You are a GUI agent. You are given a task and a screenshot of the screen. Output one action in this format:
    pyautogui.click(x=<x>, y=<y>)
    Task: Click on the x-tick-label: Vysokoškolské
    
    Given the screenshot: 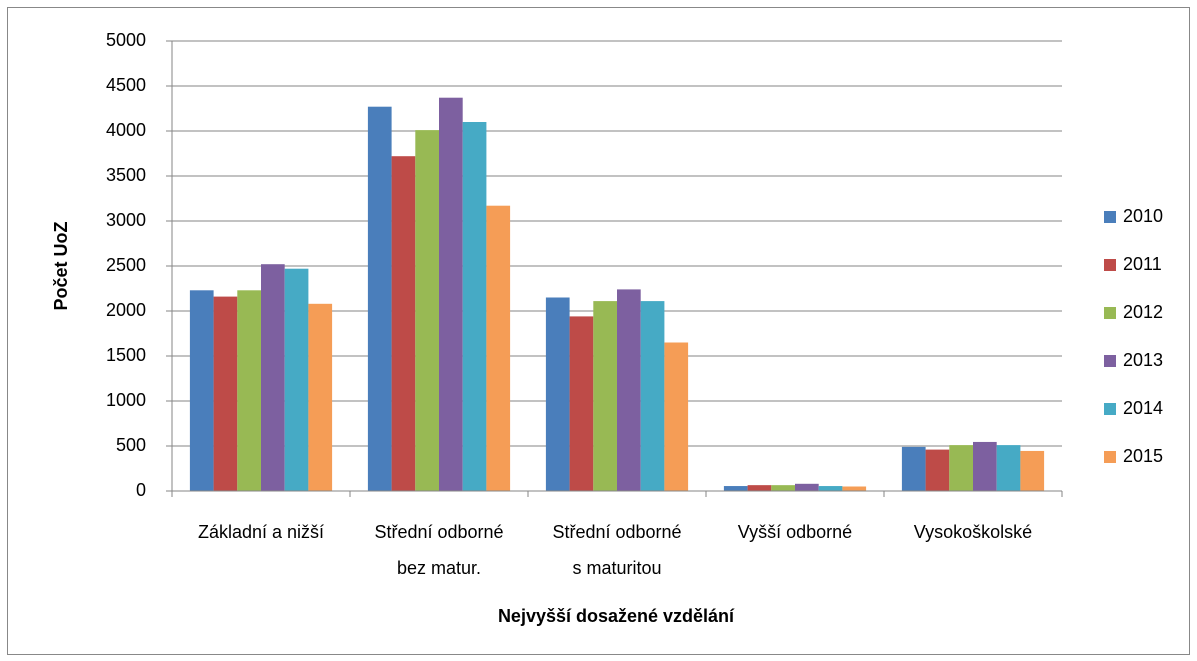 What is the action you would take?
    pyautogui.click(x=973, y=532)
    